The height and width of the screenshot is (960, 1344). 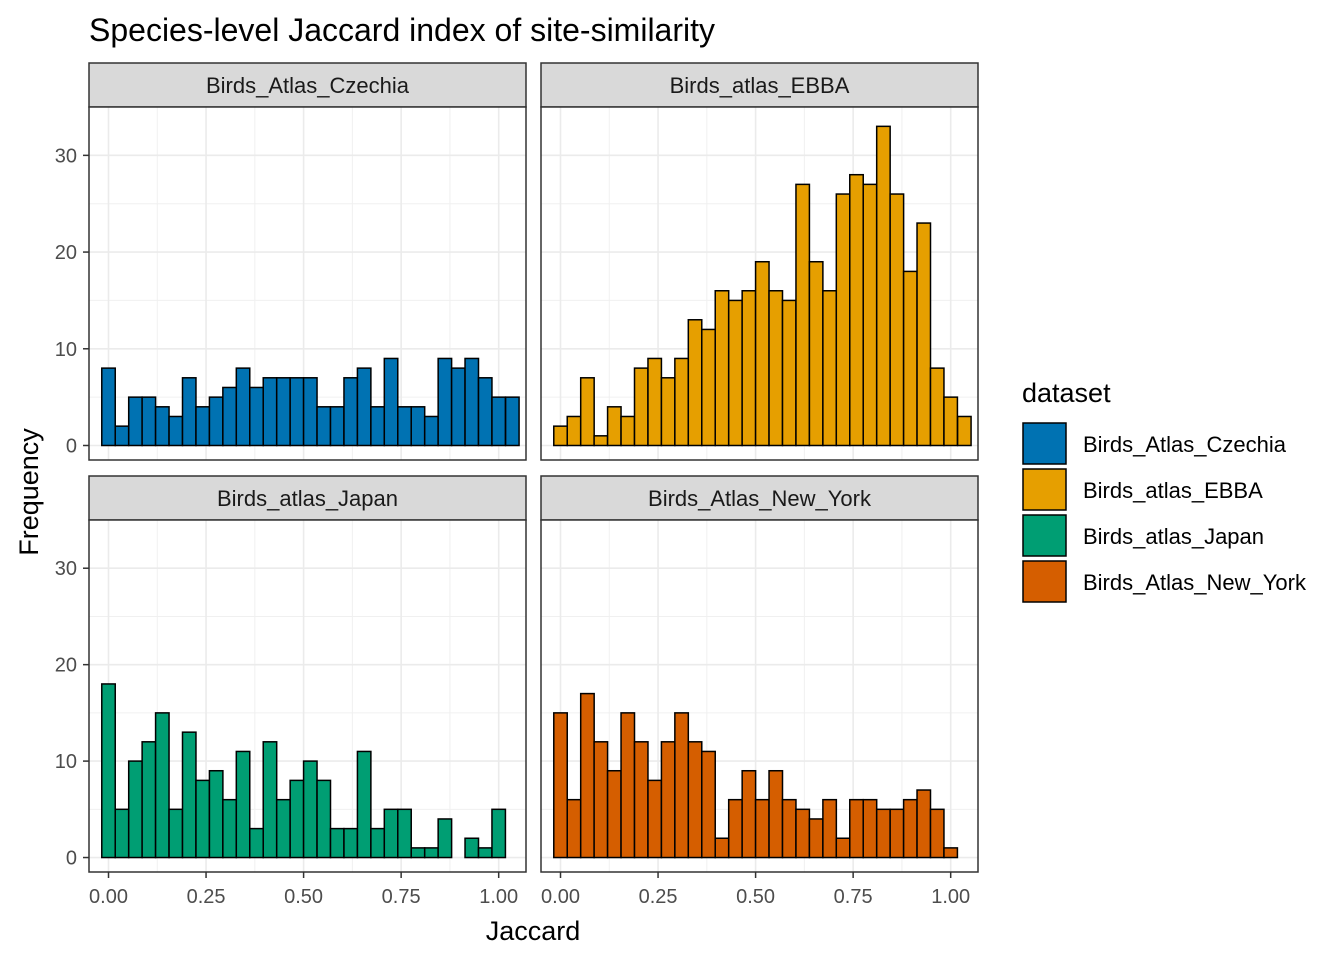 I want to click on facet-panel: Birds_Atlas_Czechia 0 10 20 30, so click(x=291, y=261).